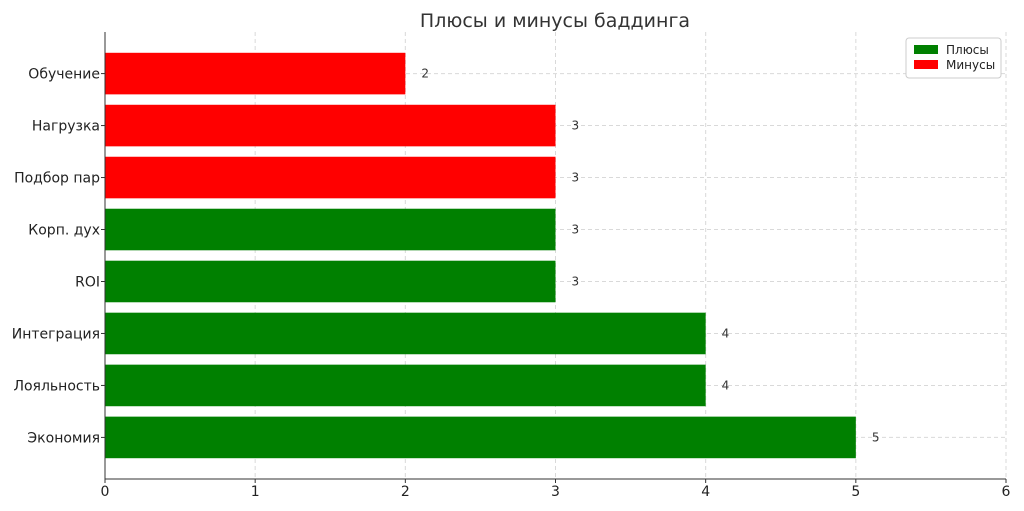  I want to click on category-label: ROI, so click(87, 282).